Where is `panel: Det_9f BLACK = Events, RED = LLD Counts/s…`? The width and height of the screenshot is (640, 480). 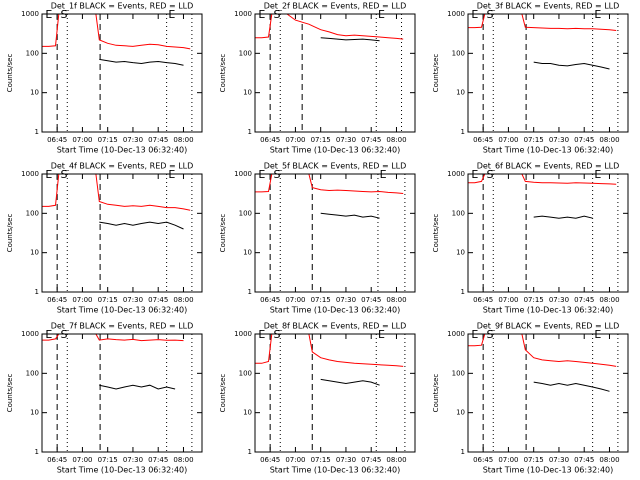
panel: Det_9f BLACK = Events, RED = LLD Counts/s… is located at coordinates (530, 398).